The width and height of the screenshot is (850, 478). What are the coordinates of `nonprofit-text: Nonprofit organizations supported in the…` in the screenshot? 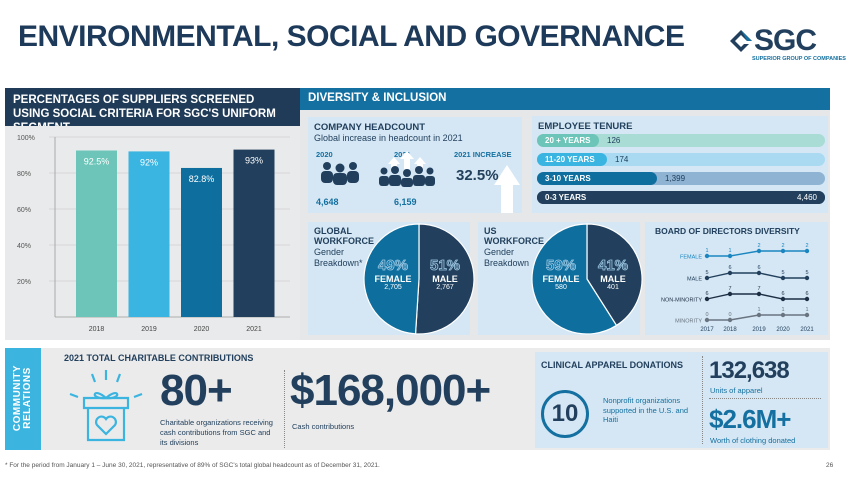 It's located at (646, 410).